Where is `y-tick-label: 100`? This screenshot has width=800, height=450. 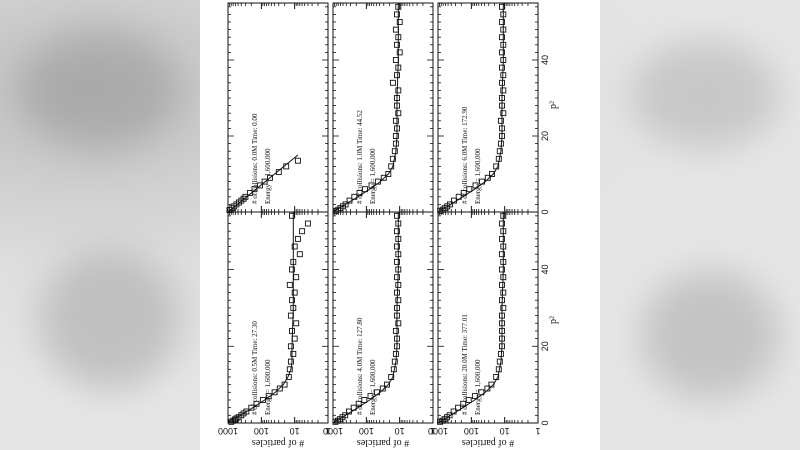 y-tick-label: 100 is located at coordinates (261, 431).